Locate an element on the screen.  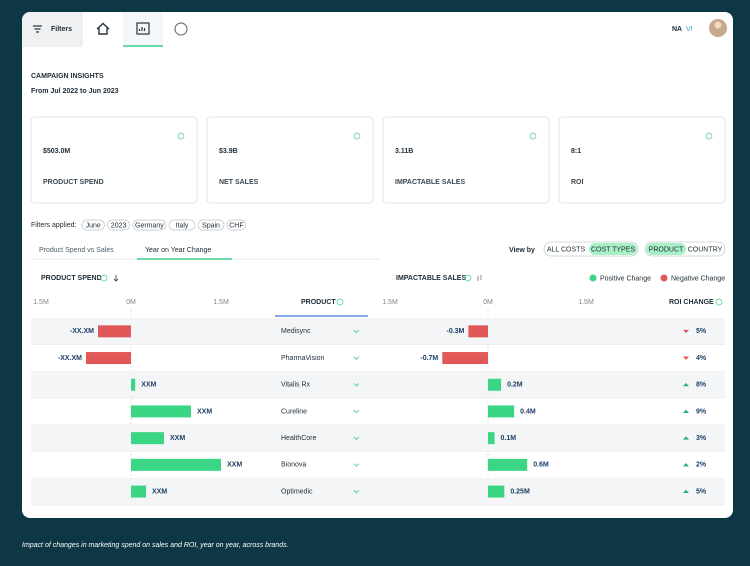
brand: NA is located at coordinates (677, 29).